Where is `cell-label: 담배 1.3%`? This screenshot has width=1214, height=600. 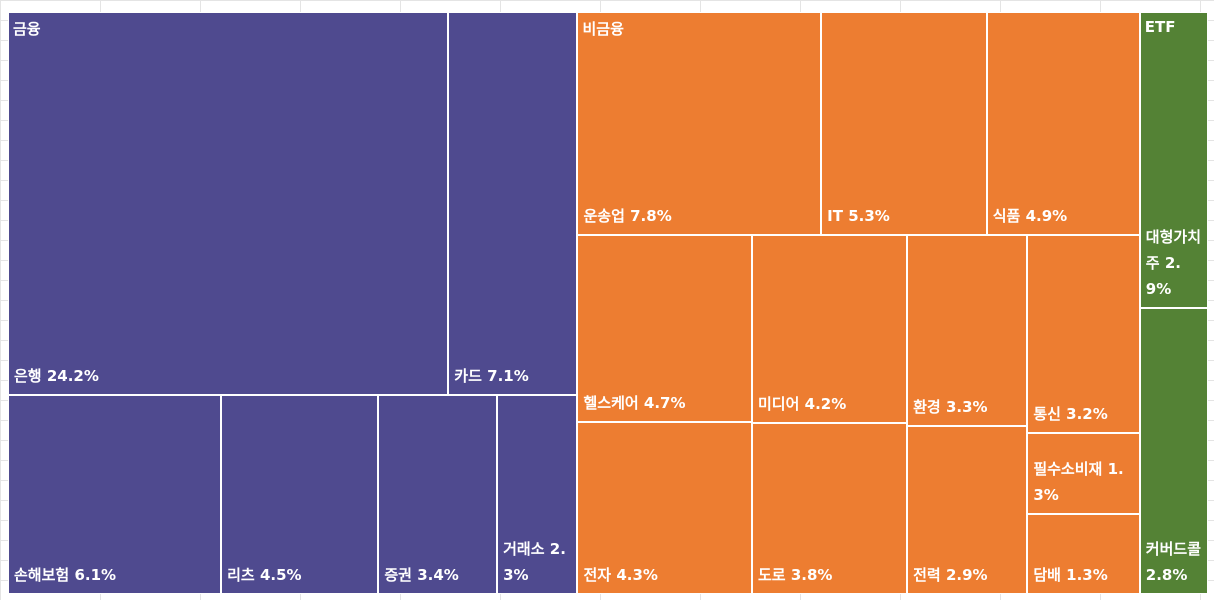
cell-label: 담배 1.3% is located at coordinates (1083, 575).